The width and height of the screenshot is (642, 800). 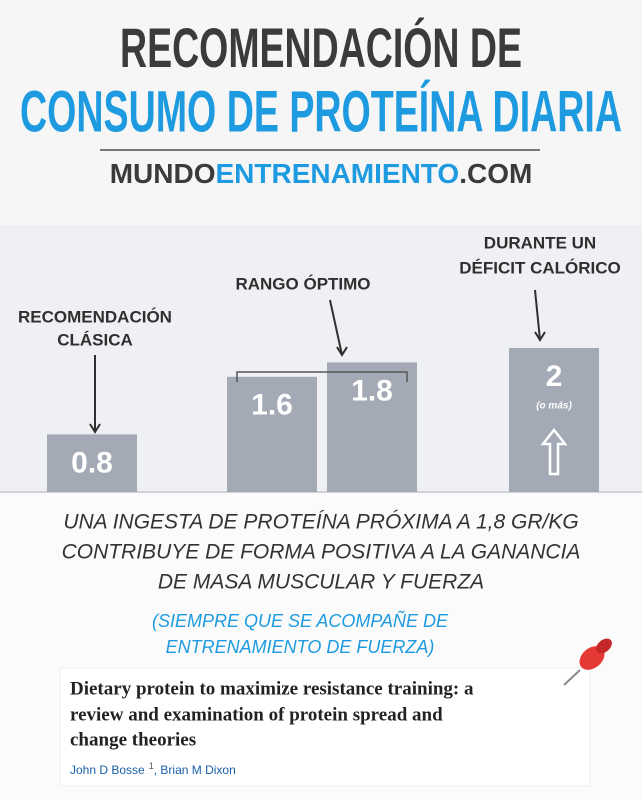 What do you see at coordinates (151, 766) in the screenshot?
I see `affiliation: 1` at bounding box center [151, 766].